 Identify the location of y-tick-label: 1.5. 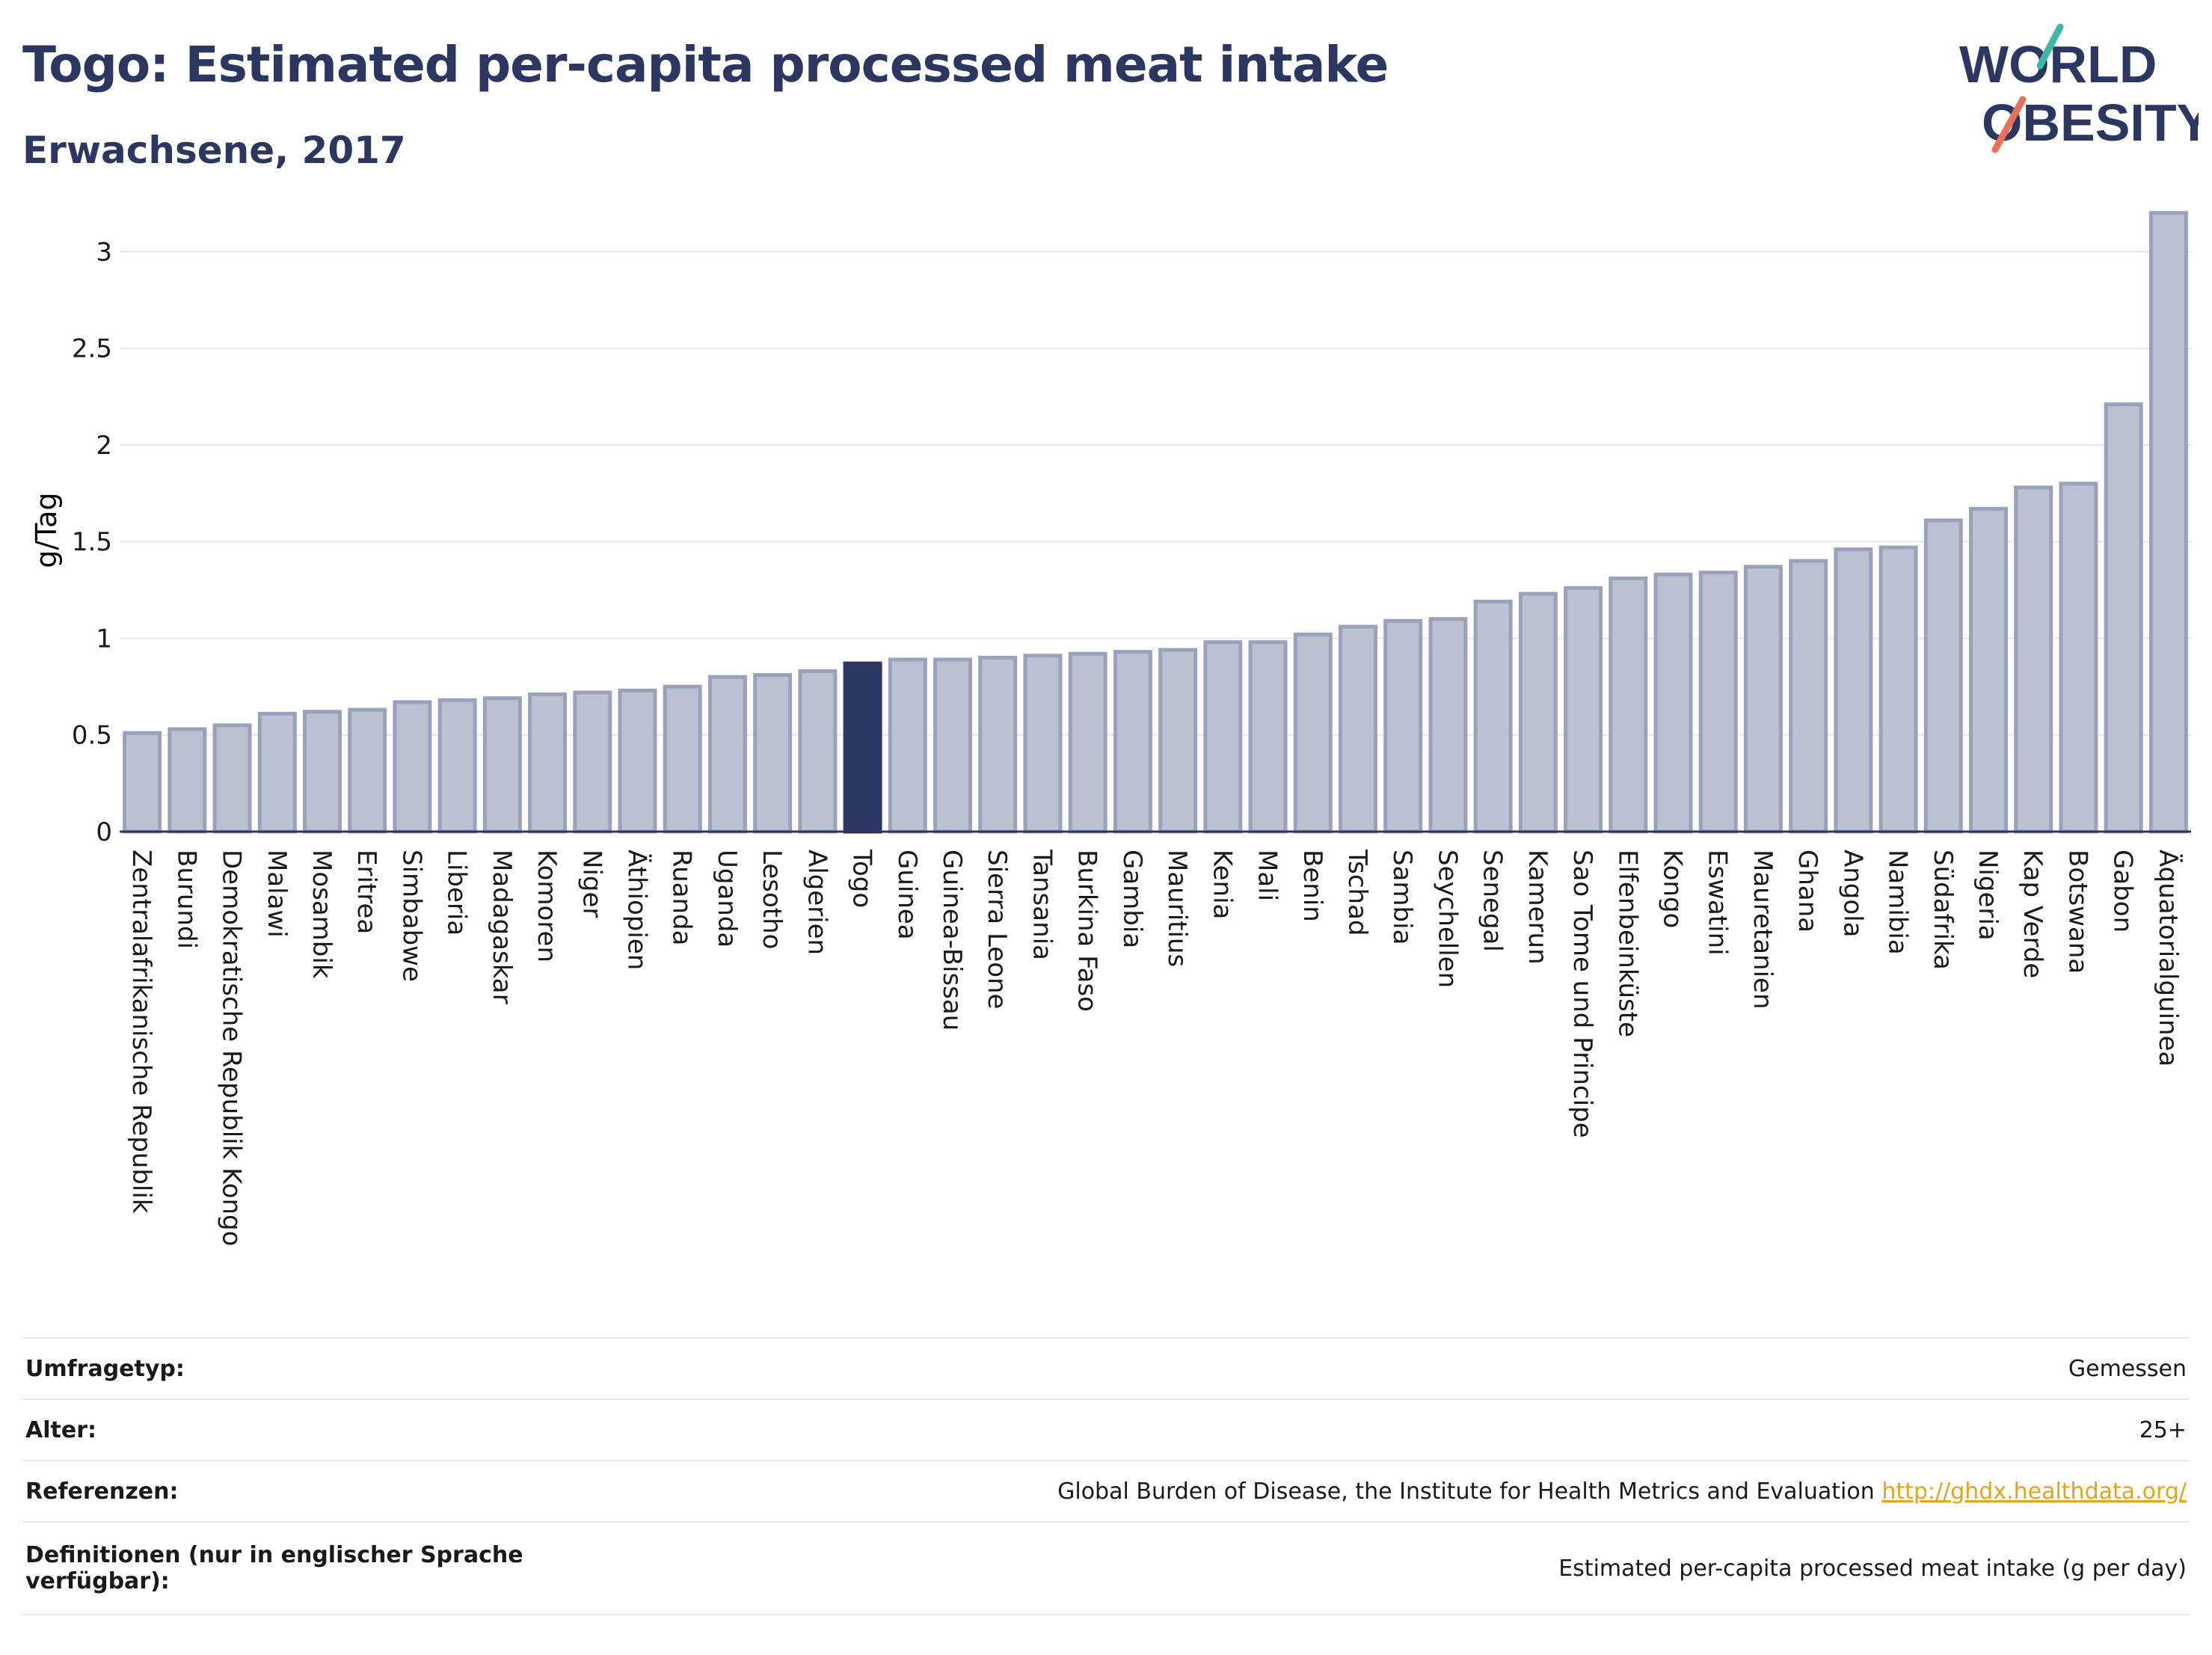
(92, 542).